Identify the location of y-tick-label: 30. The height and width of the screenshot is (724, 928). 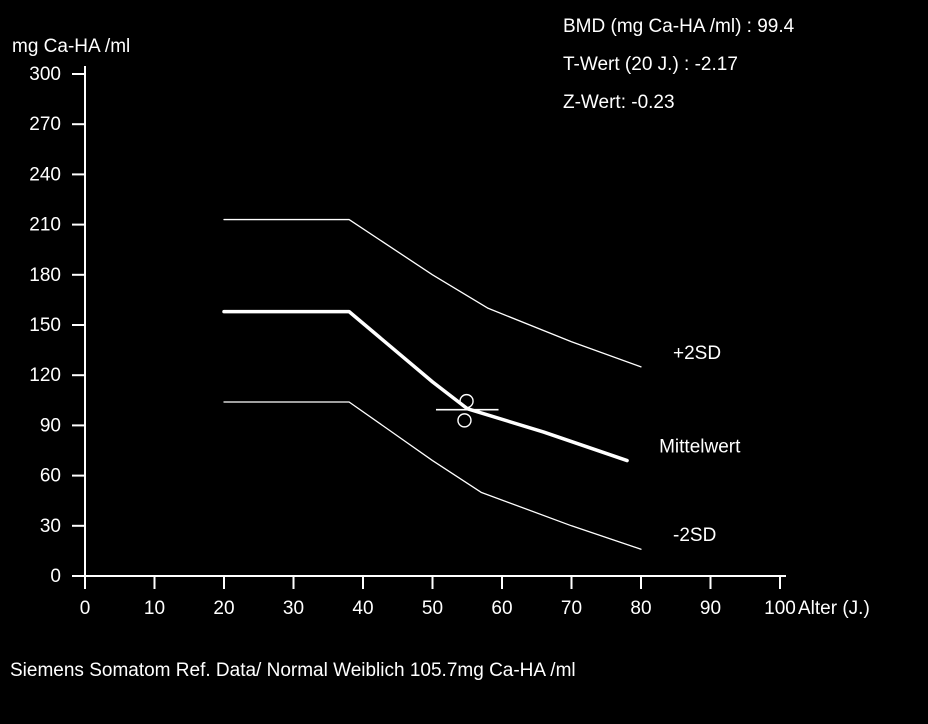
(50, 526).